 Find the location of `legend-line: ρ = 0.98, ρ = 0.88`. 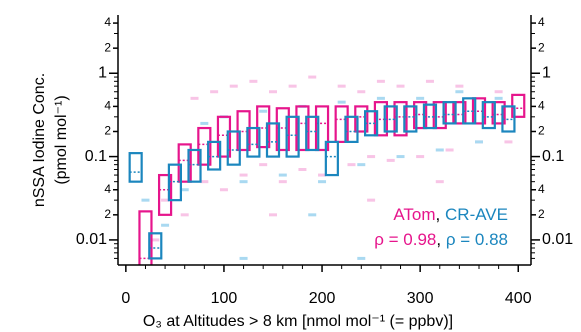

legend-line: ρ = 0.98, ρ = 0.88 is located at coordinates (441, 239).